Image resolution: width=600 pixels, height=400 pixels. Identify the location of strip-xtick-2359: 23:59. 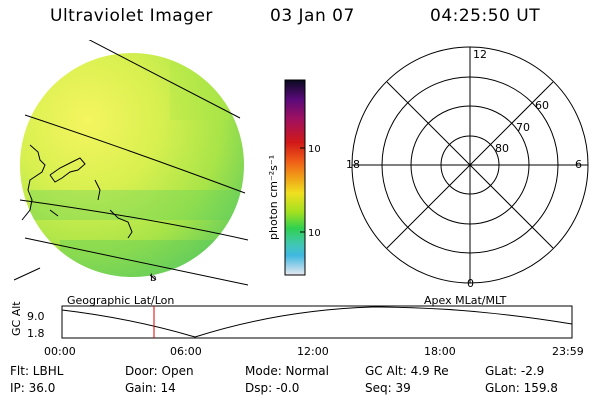
(568, 351).